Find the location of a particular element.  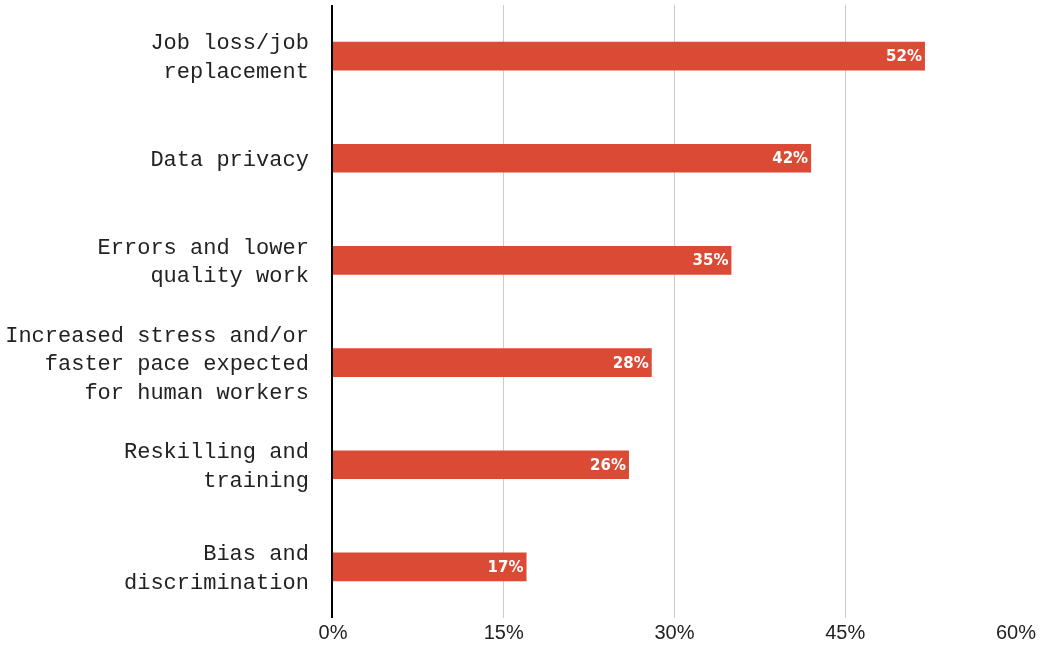

x-tick-label: 30% is located at coordinates (674, 632).